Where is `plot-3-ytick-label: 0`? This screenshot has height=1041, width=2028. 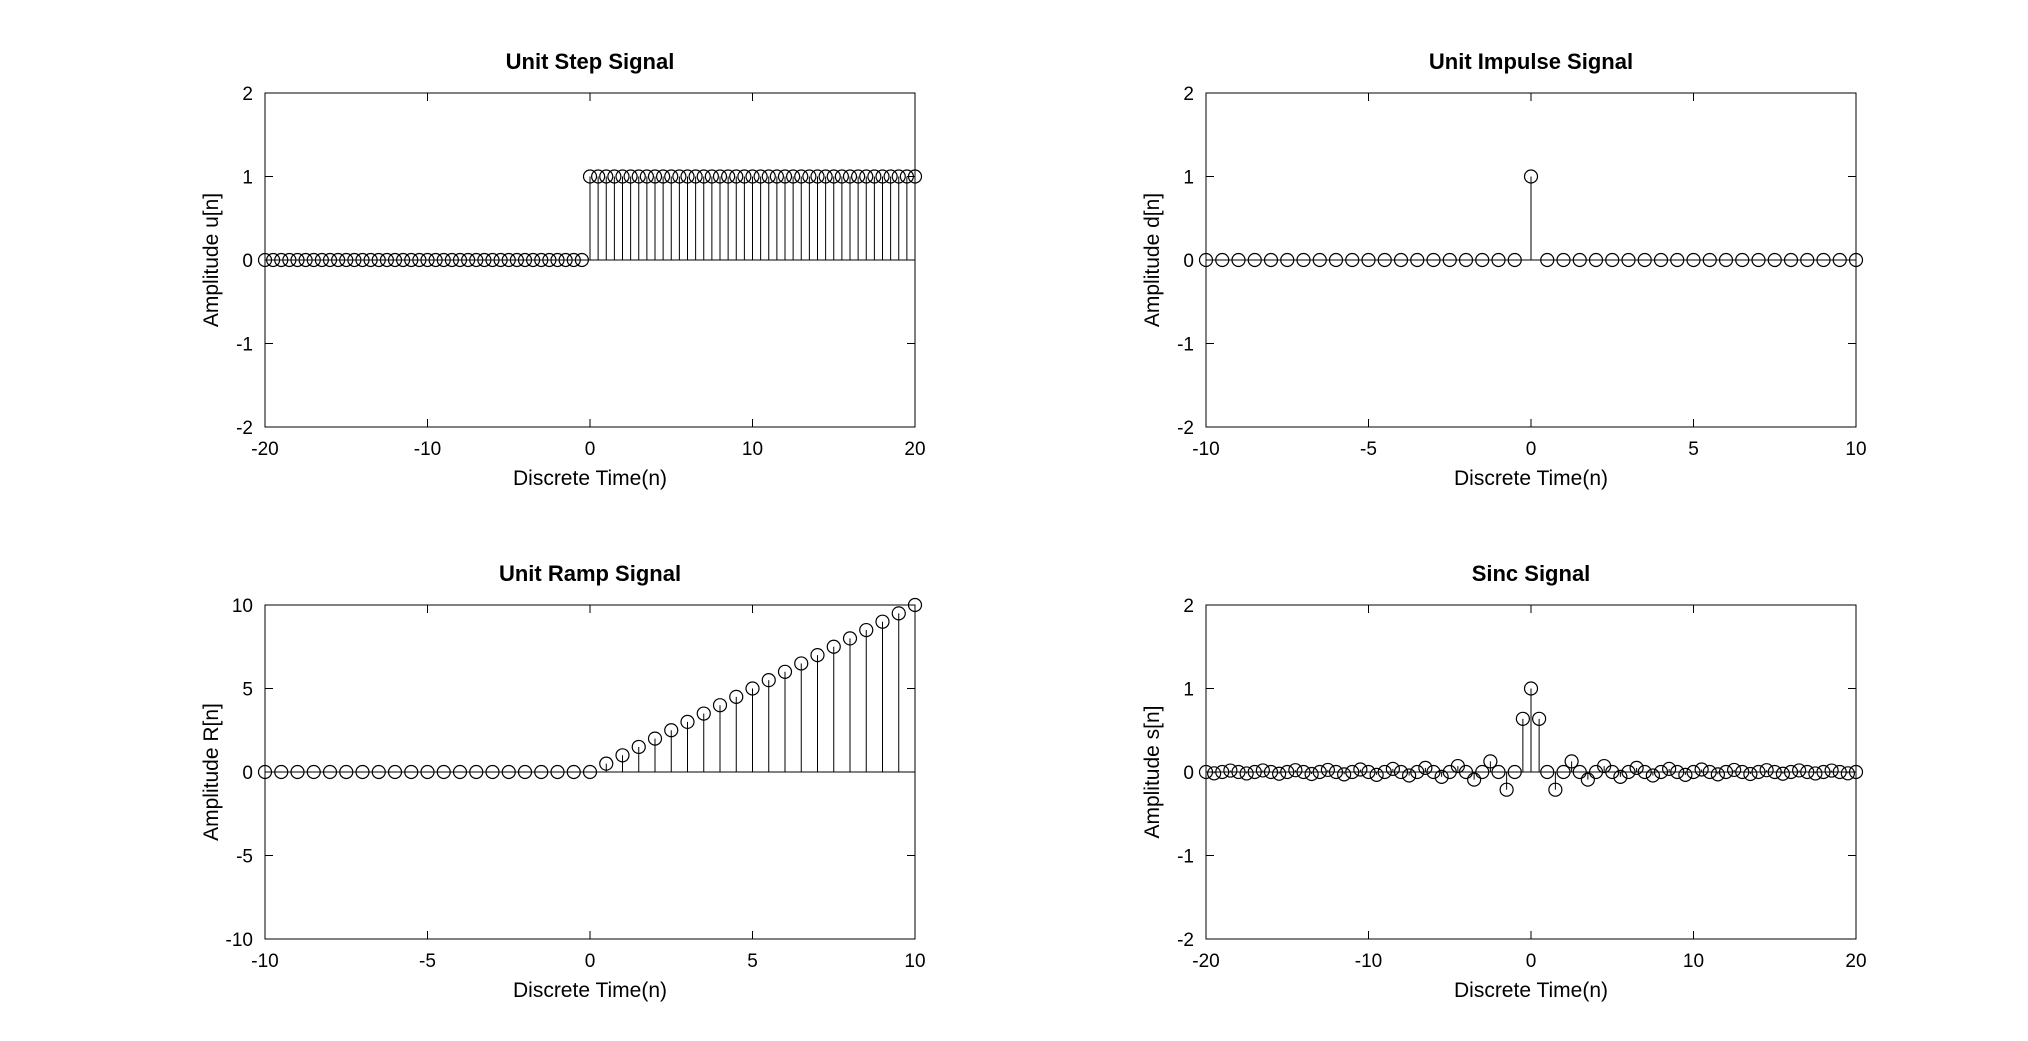 plot-3-ytick-label: 0 is located at coordinates (247, 773).